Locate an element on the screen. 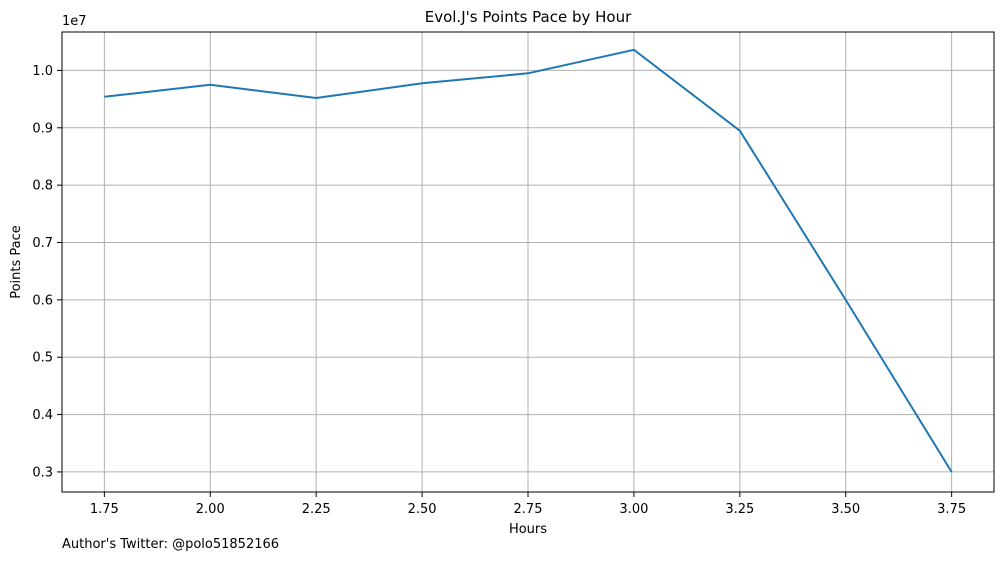 Image resolution: width=1001 pixels, height=562 pixels. x-tick-label: 3.25 is located at coordinates (739, 509).